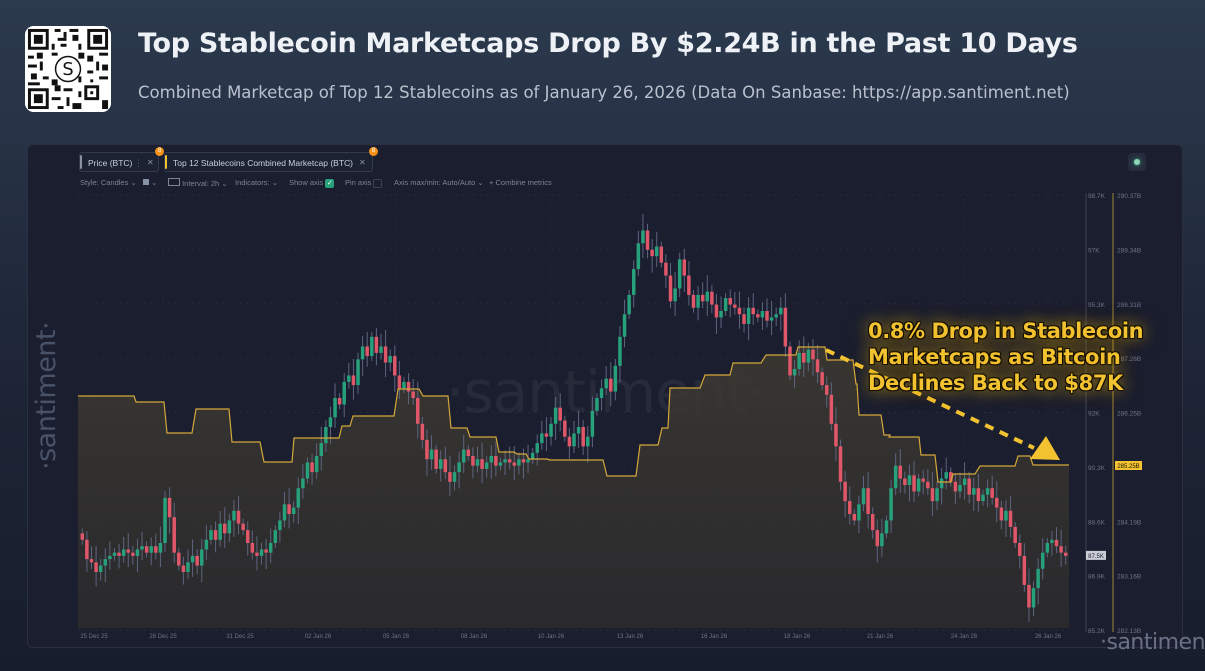 Image resolution: width=1205 pixels, height=671 pixels. What do you see at coordinates (1129, 196) in the screenshot?
I see `svg-text: 290.37B` at bounding box center [1129, 196].